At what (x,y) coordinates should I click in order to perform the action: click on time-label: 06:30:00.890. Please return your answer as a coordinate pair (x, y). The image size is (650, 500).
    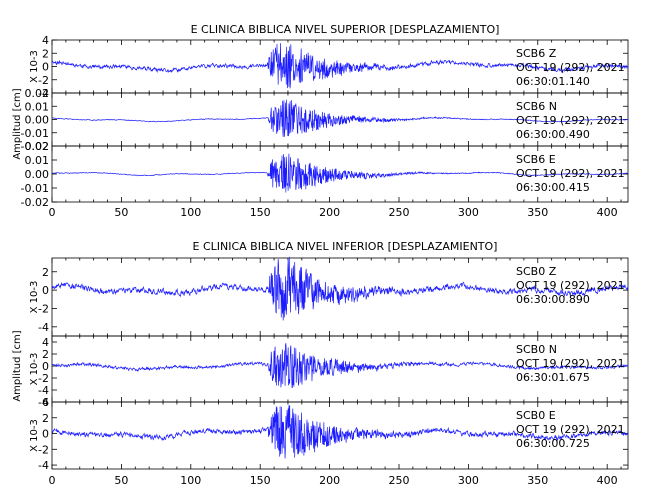
    Looking at the image, I should click on (553, 299).